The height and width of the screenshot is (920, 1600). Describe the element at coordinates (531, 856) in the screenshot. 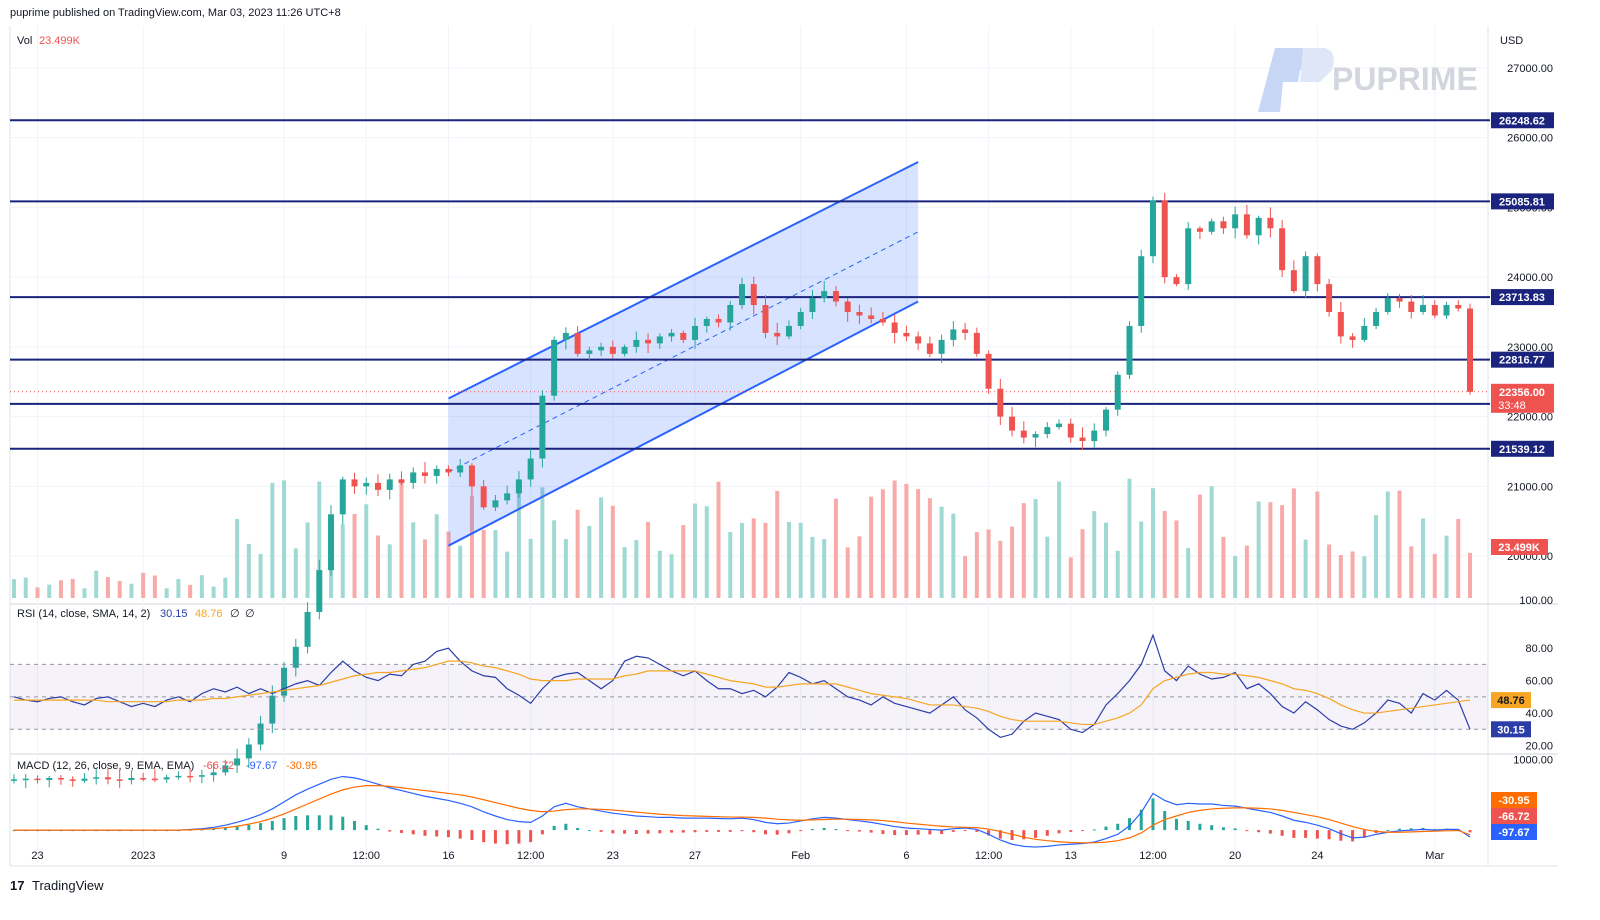

I see `time-tick-label: 12:00` at that location.